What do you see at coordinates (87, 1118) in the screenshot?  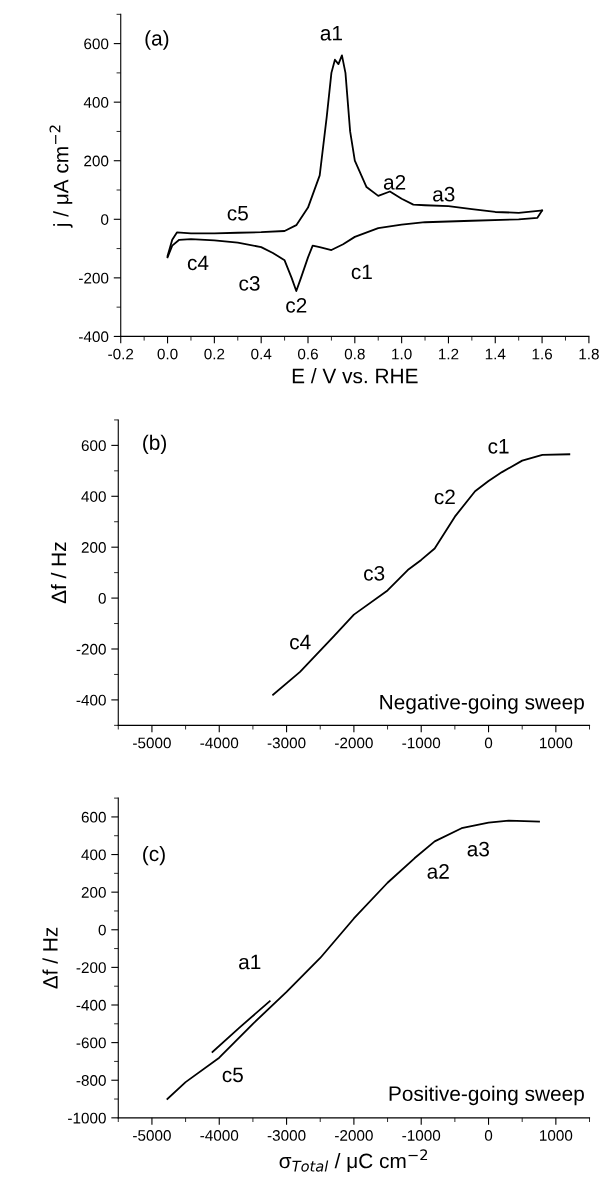 I see `y-tick-label: -1000` at bounding box center [87, 1118].